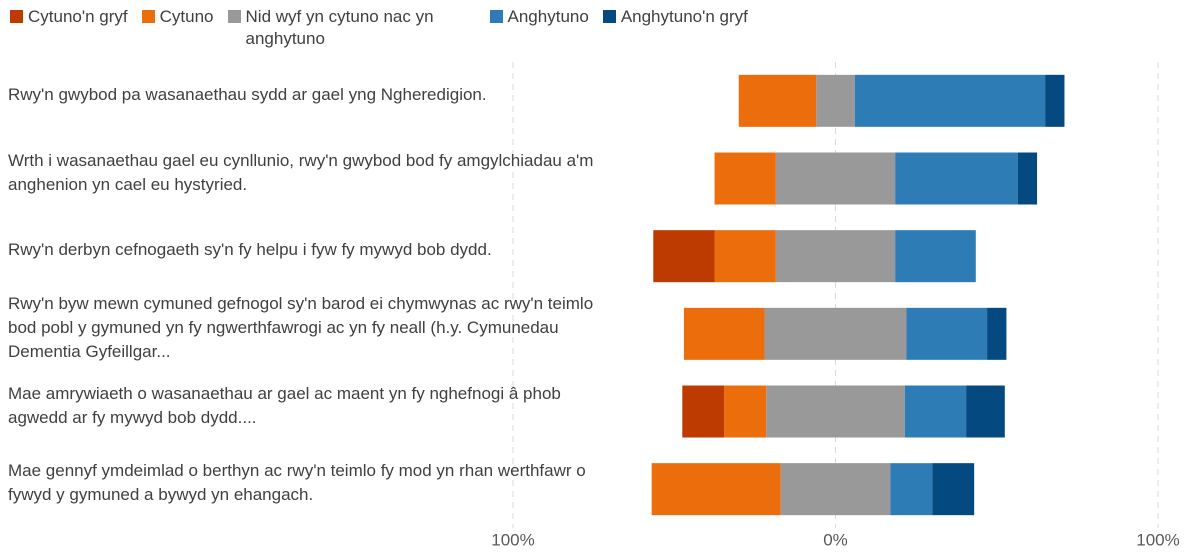 The height and width of the screenshot is (554, 1191). I want to click on x-tick-label: 0%, so click(835, 539).